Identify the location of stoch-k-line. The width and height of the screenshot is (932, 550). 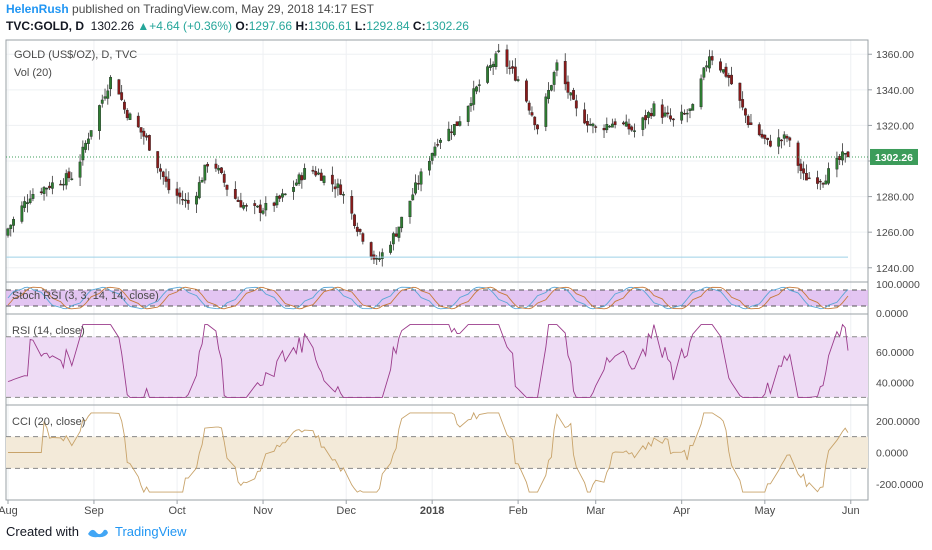
(428, 298).